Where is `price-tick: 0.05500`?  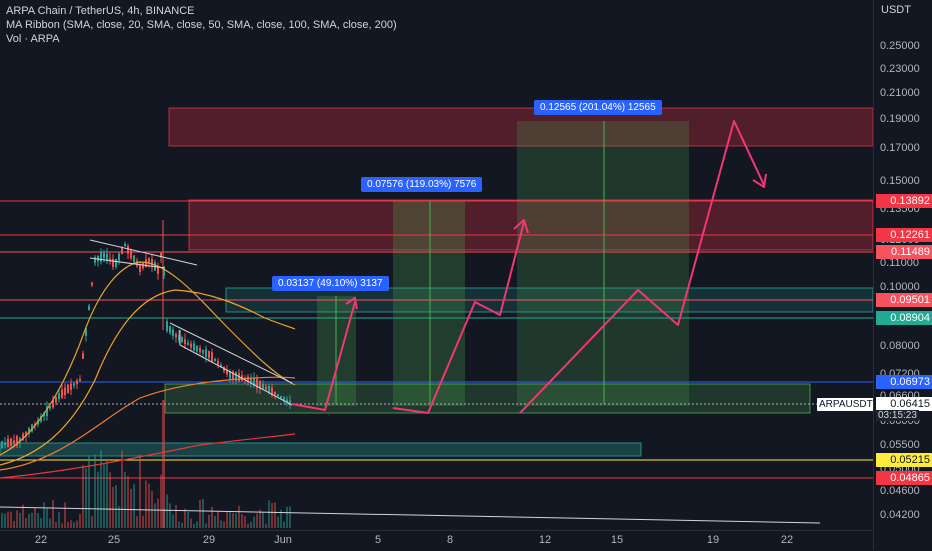
price-tick: 0.05500 is located at coordinates (900, 445).